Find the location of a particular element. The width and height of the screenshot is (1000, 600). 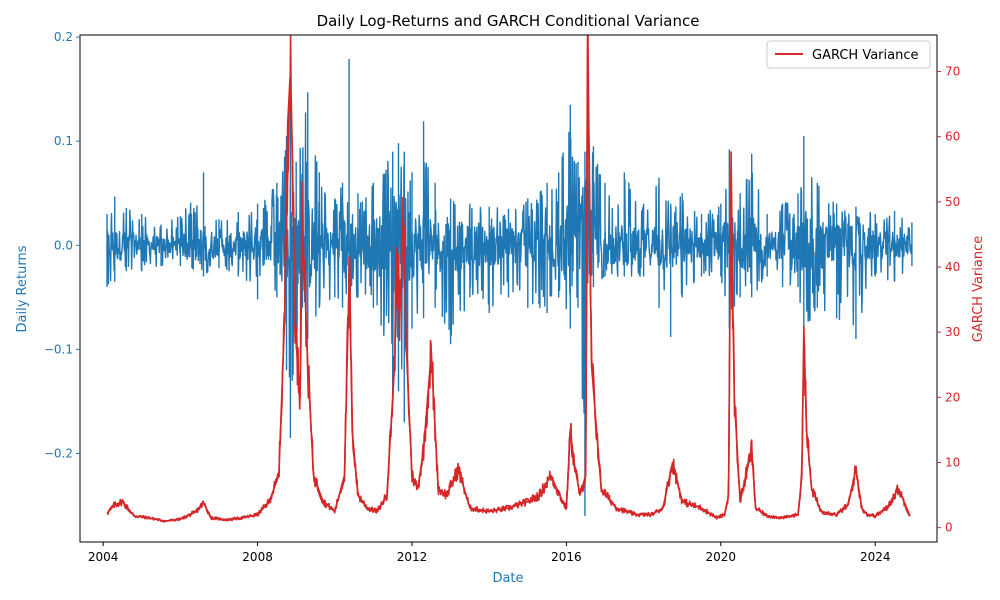

y-right-tick-label: 70 is located at coordinates (952, 71).